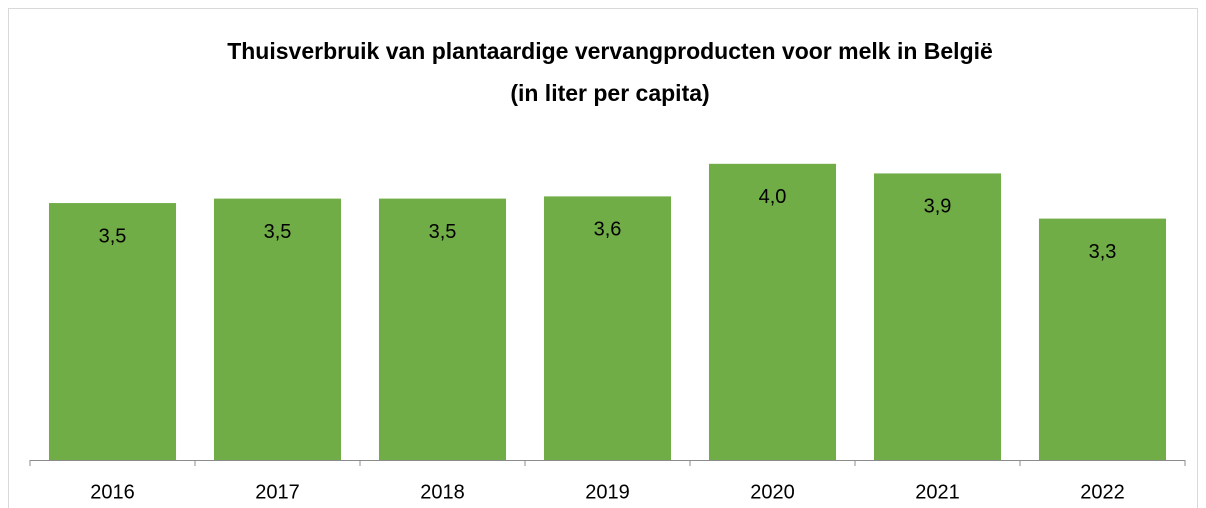 Image resolution: width=1206 pixels, height=508 pixels. What do you see at coordinates (772, 492) in the screenshot?
I see `x-tick-label: 2020` at bounding box center [772, 492].